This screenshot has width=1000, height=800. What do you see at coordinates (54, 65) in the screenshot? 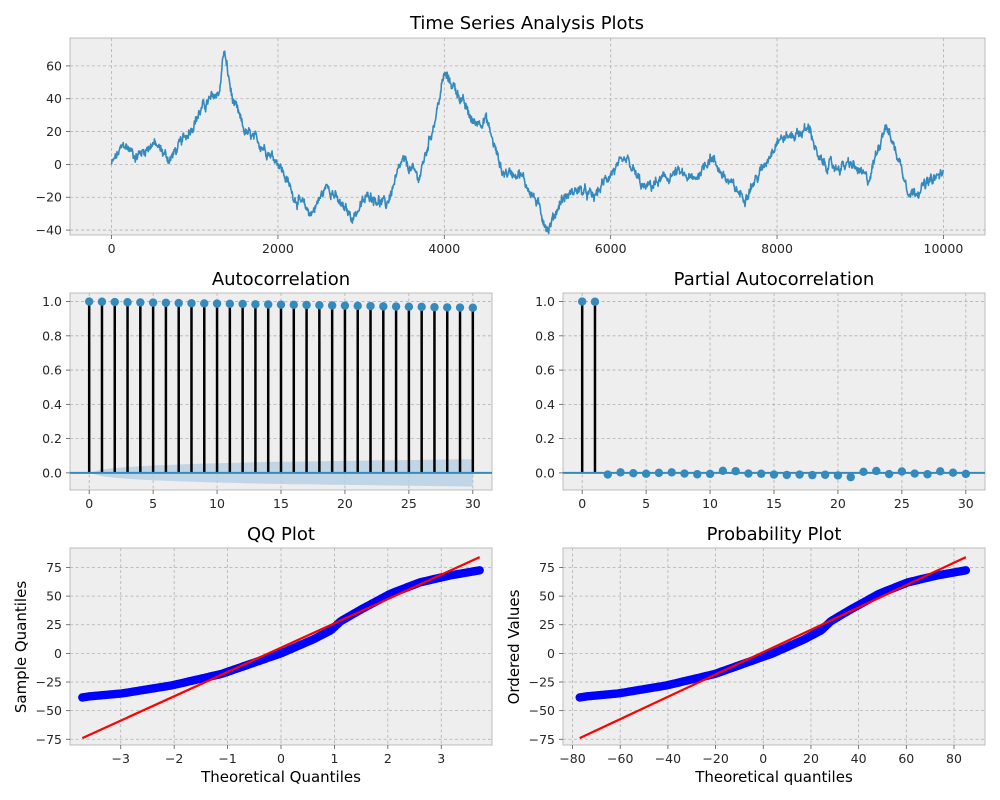
I see `ts-ytick-label: 60` at bounding box center [54, 65].